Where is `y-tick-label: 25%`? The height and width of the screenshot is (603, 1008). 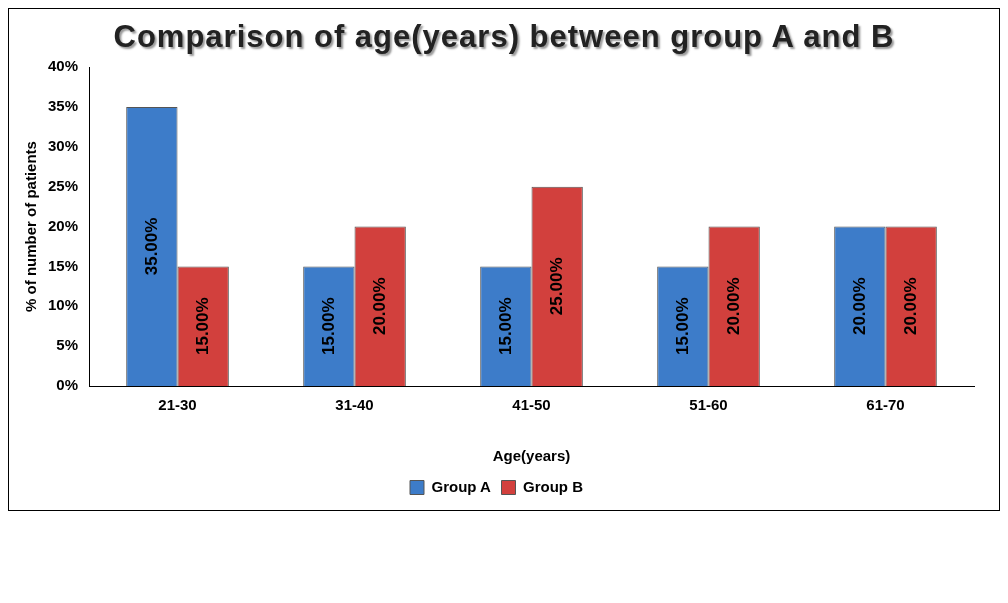 y-tick-label: 25% is located at coordinates (63, 185).